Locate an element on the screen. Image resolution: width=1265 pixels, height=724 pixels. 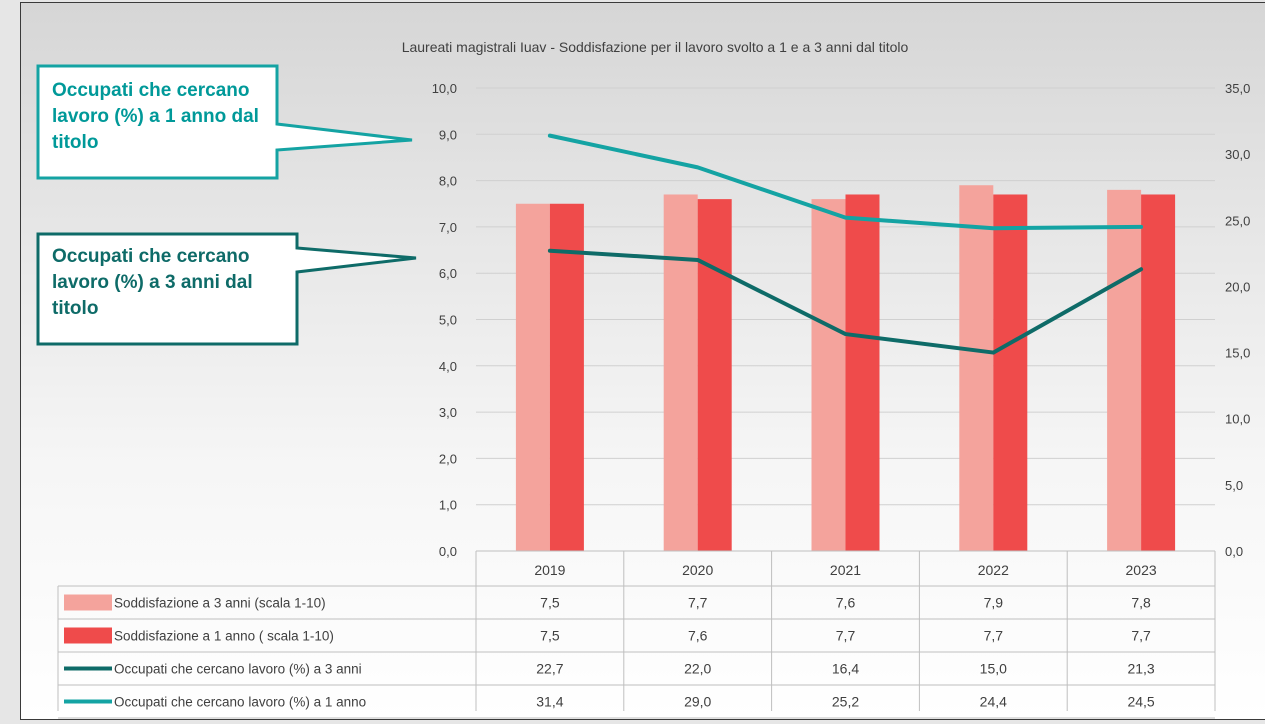
y-left-tick-label: 0,0 is located at coordinates (448, 551).